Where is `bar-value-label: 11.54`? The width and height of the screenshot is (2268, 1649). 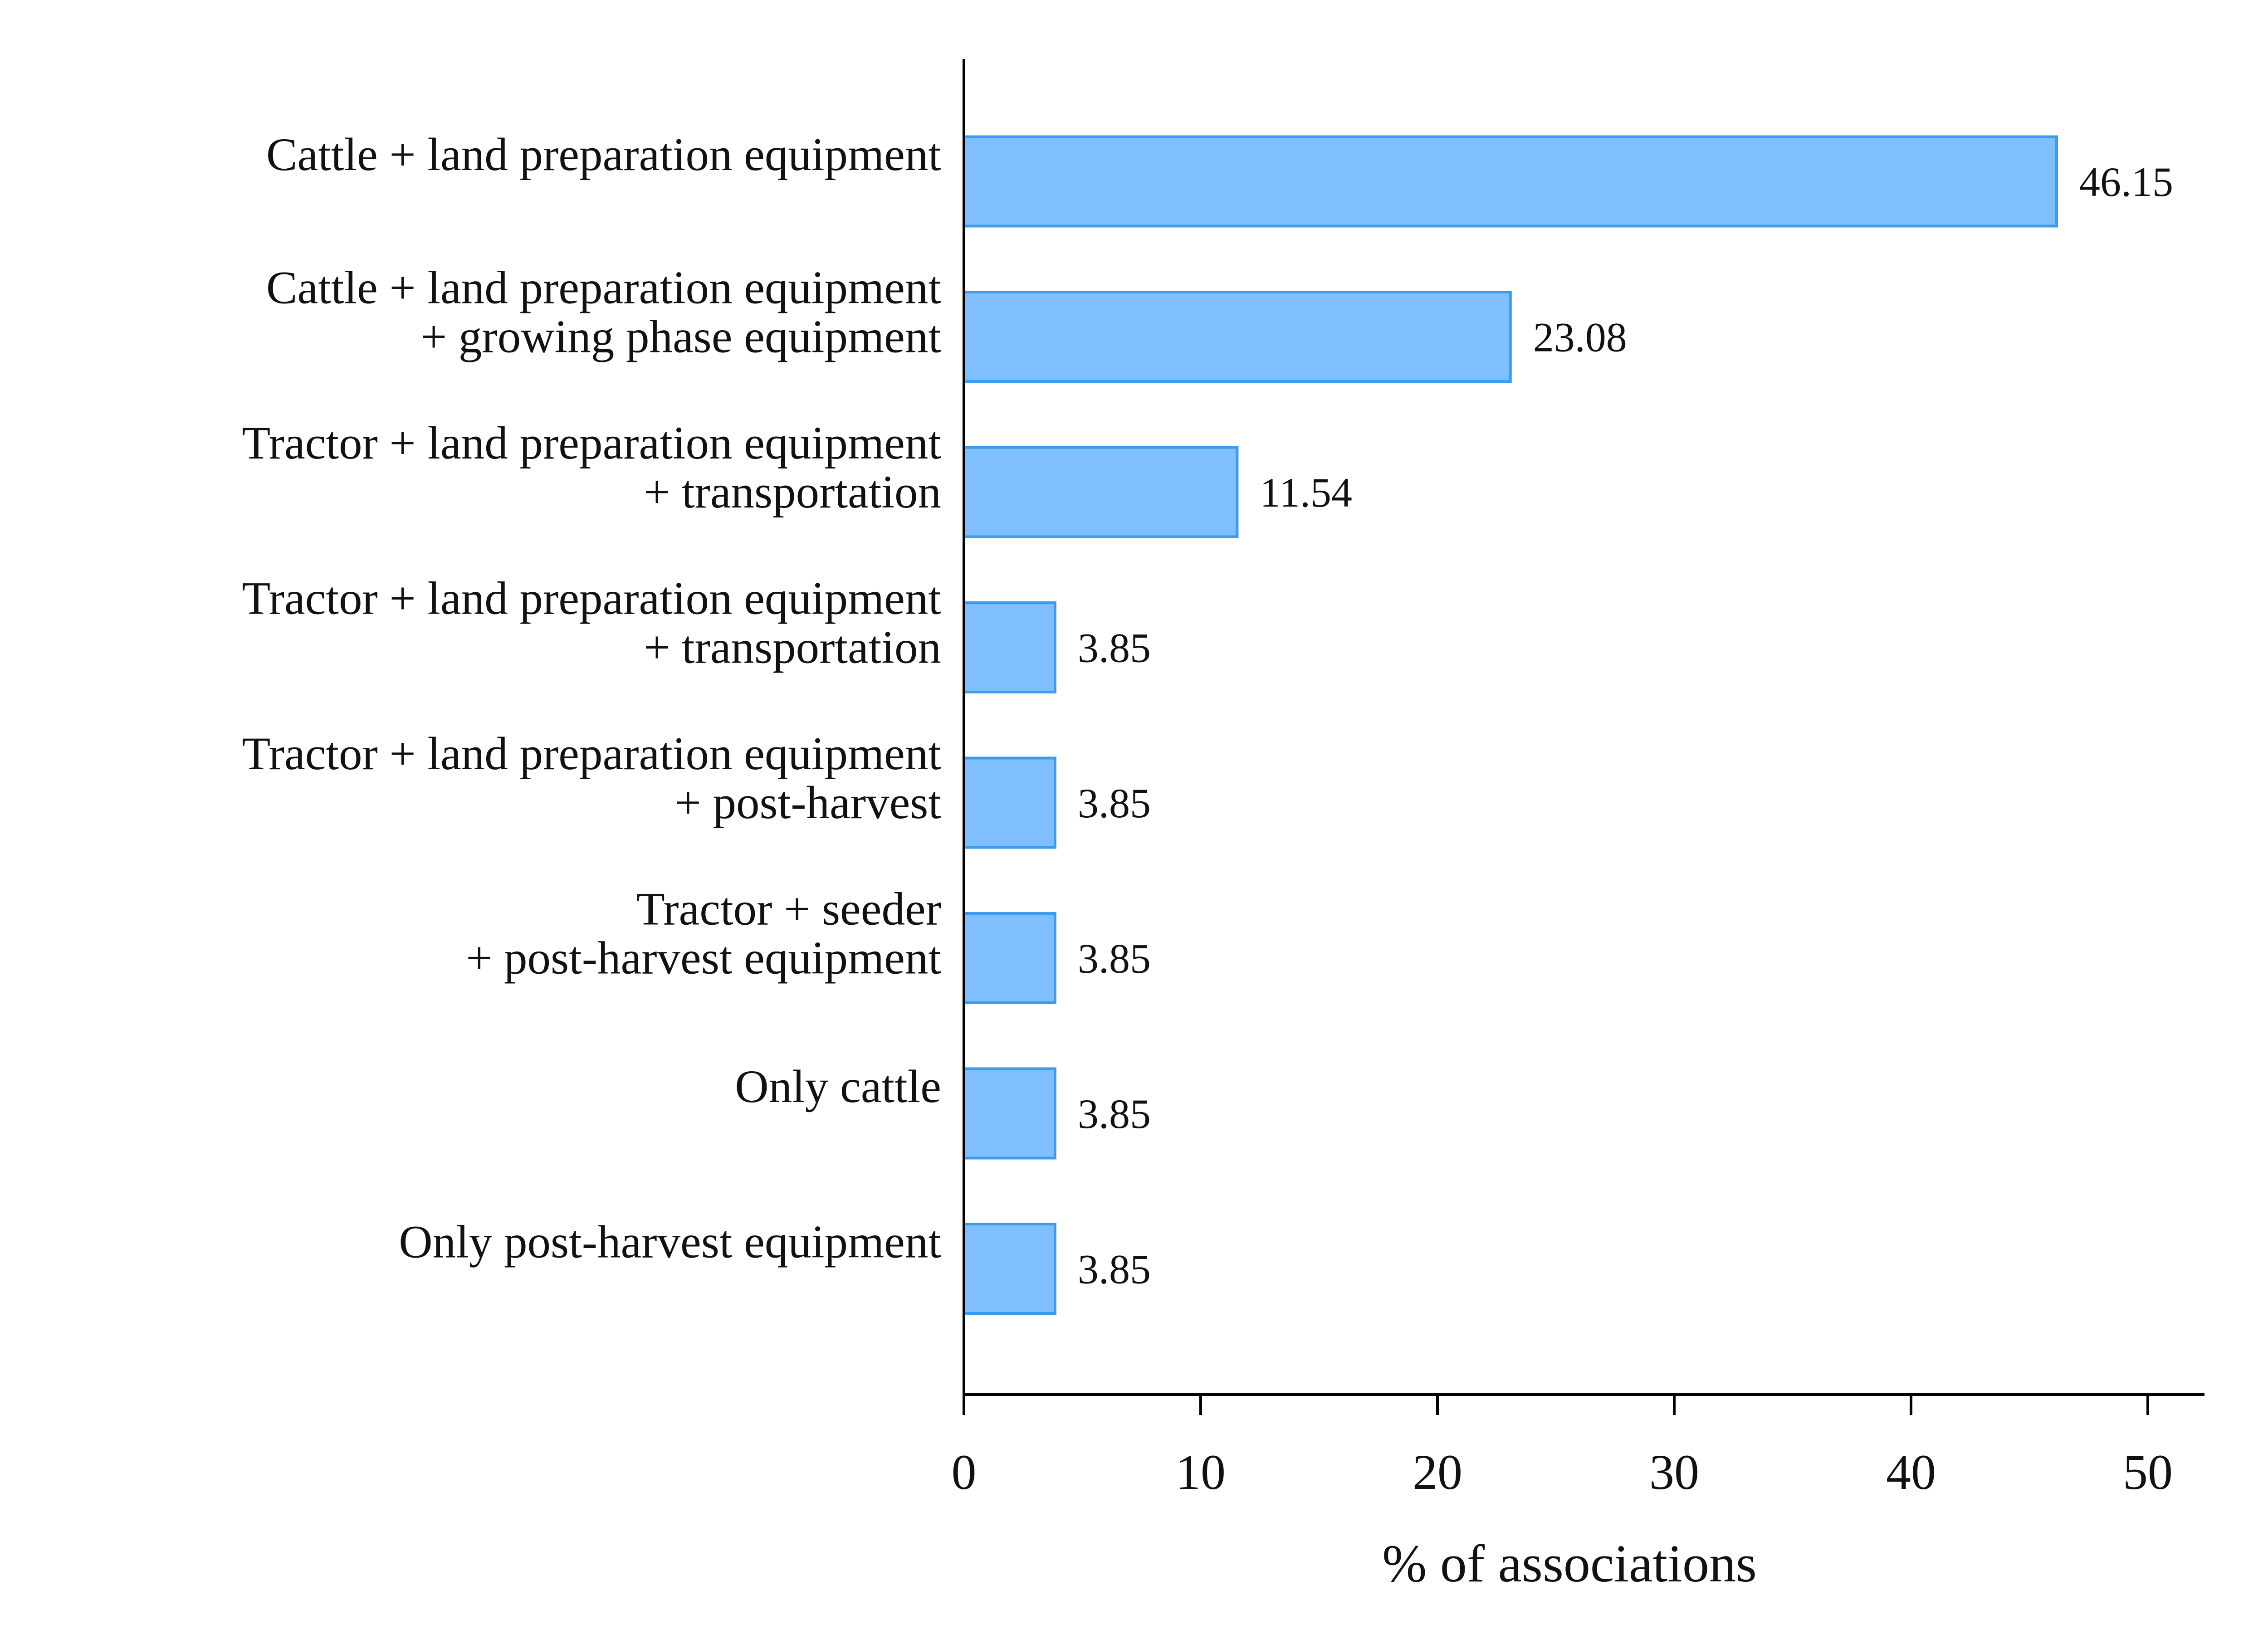 bar-value-label: 11.54 is located at coordinates (1306, 493).